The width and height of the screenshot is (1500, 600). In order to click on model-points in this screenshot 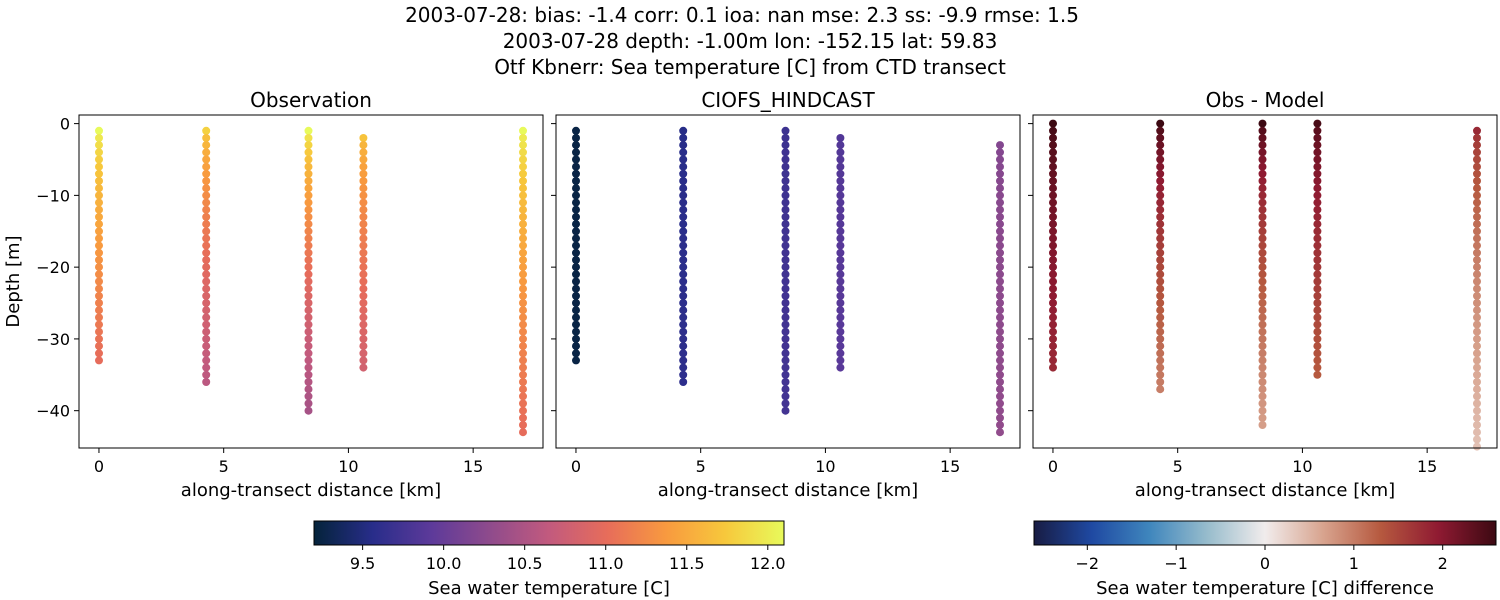, I will do `click(788, 281)`.